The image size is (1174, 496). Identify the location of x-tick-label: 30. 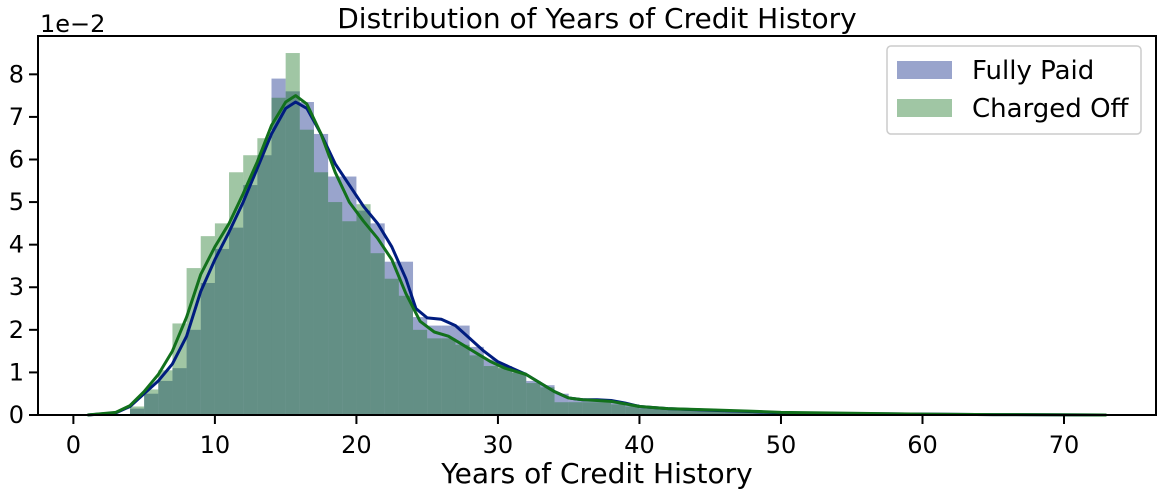
(498, 445).